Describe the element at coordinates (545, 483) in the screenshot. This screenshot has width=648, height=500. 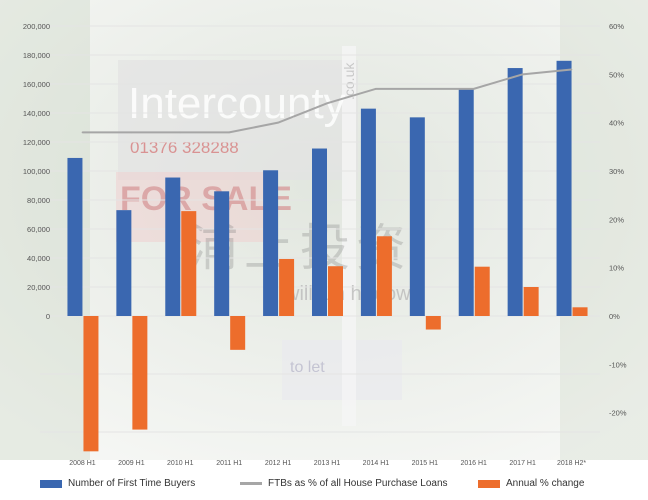
I see `legend-label-change: Annual % change` at that location.